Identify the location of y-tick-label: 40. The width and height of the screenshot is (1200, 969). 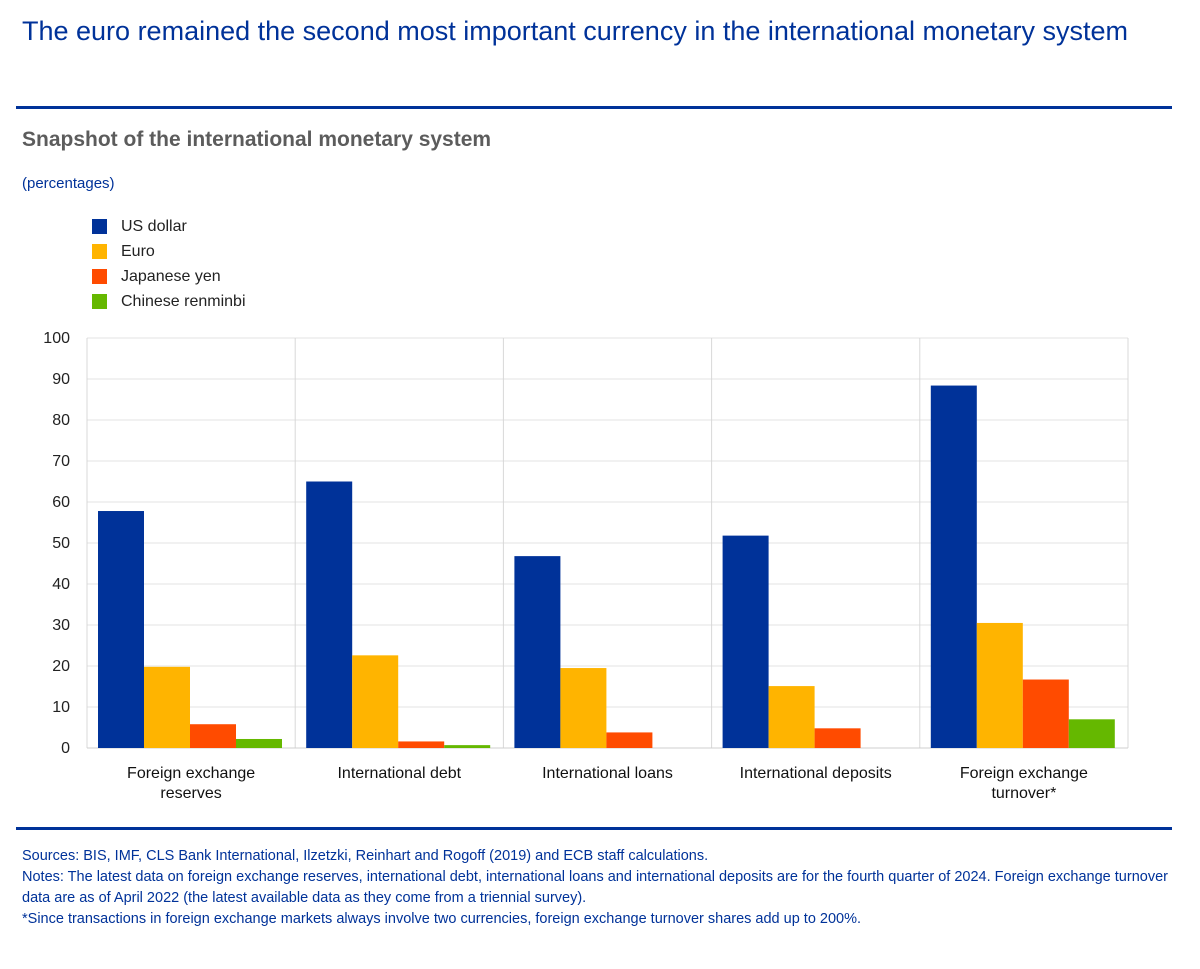
(61, 584).